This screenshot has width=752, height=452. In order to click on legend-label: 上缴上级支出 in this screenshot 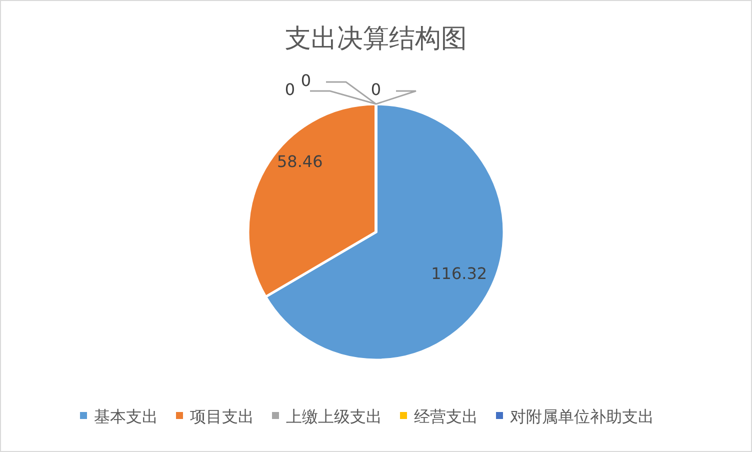, I will do `click(334, 416)`.